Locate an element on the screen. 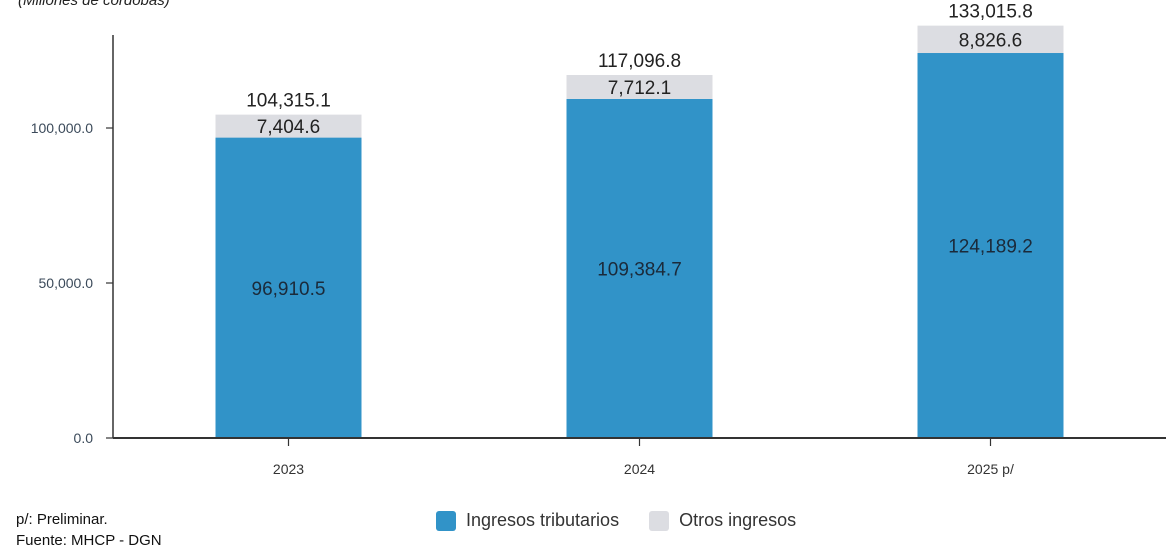 The image size is (1166, 549). y-tick-label: 0.0 is located at coordinates (84, 438).